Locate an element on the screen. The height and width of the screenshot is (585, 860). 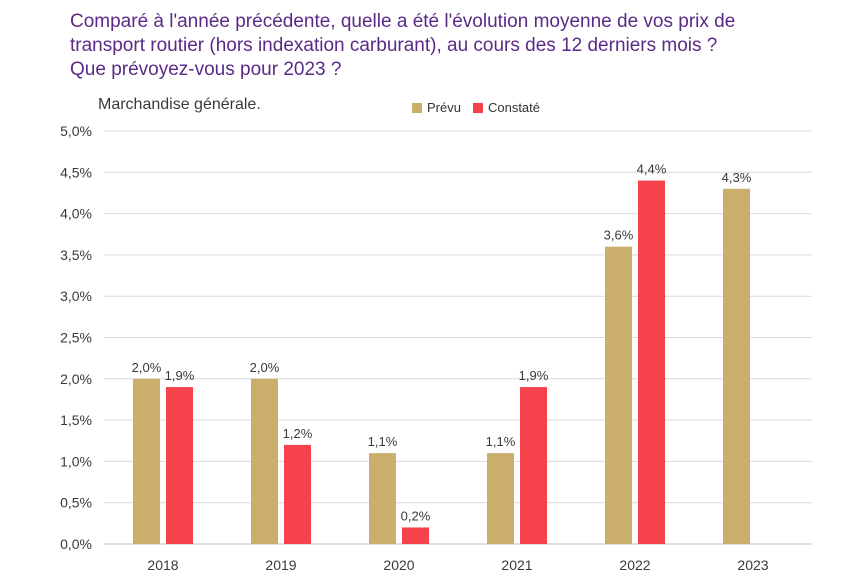
x-tick-label: 2023 is located at coordinates (752, 565).